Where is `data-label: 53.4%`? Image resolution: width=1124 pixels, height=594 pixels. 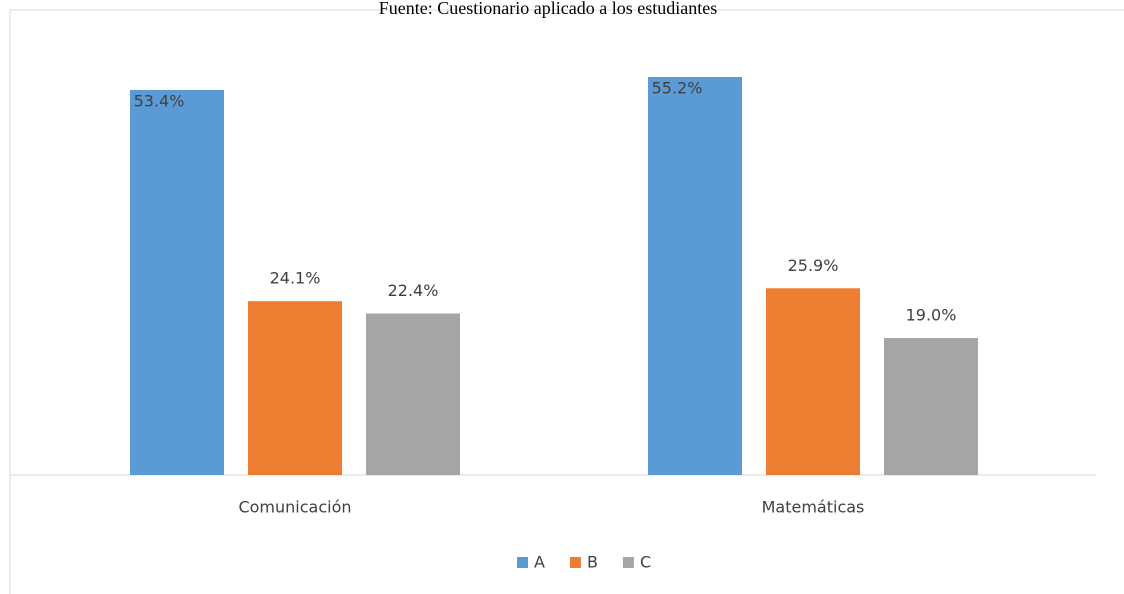 data-label: 53.4% is located at coordinates (159, 100).